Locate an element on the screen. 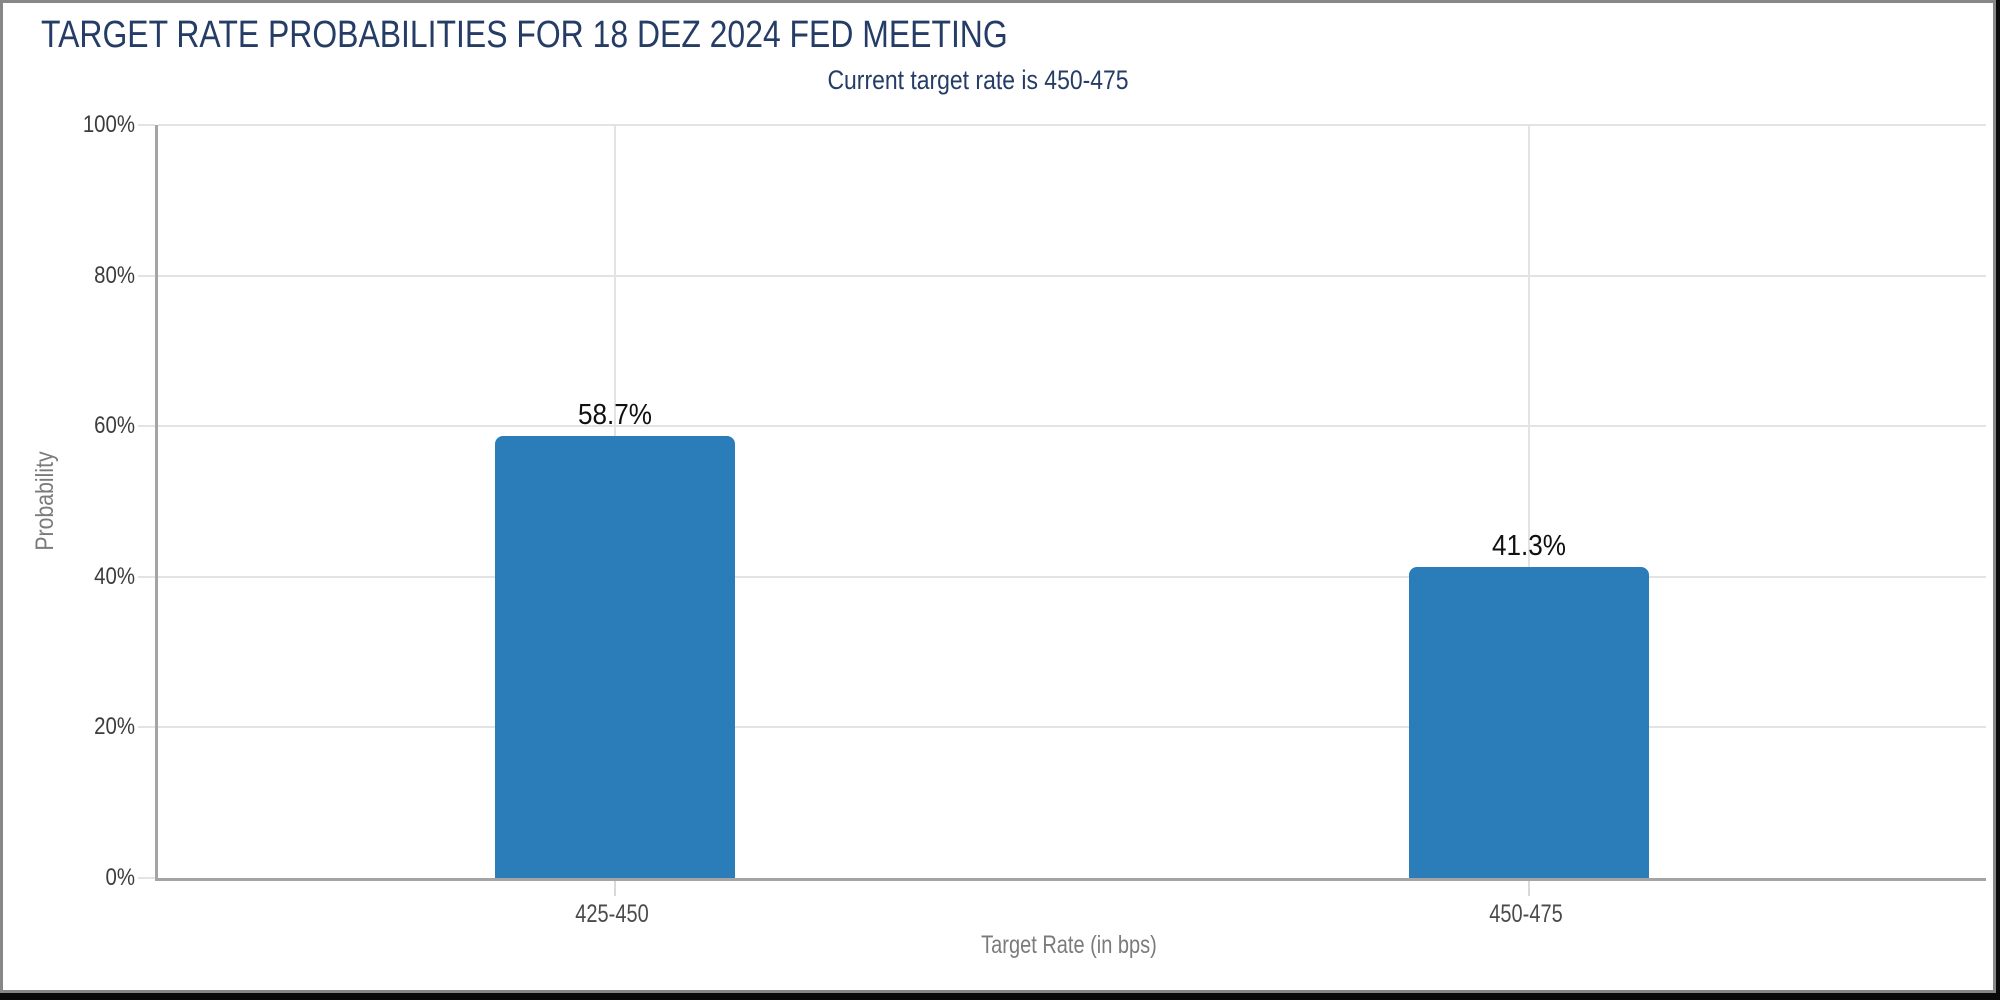 Image resolution: width=2000 pixels, height=1000 pixels. x-axis-title: Target Rate (in bps) is located at coordinates (1069, 945).